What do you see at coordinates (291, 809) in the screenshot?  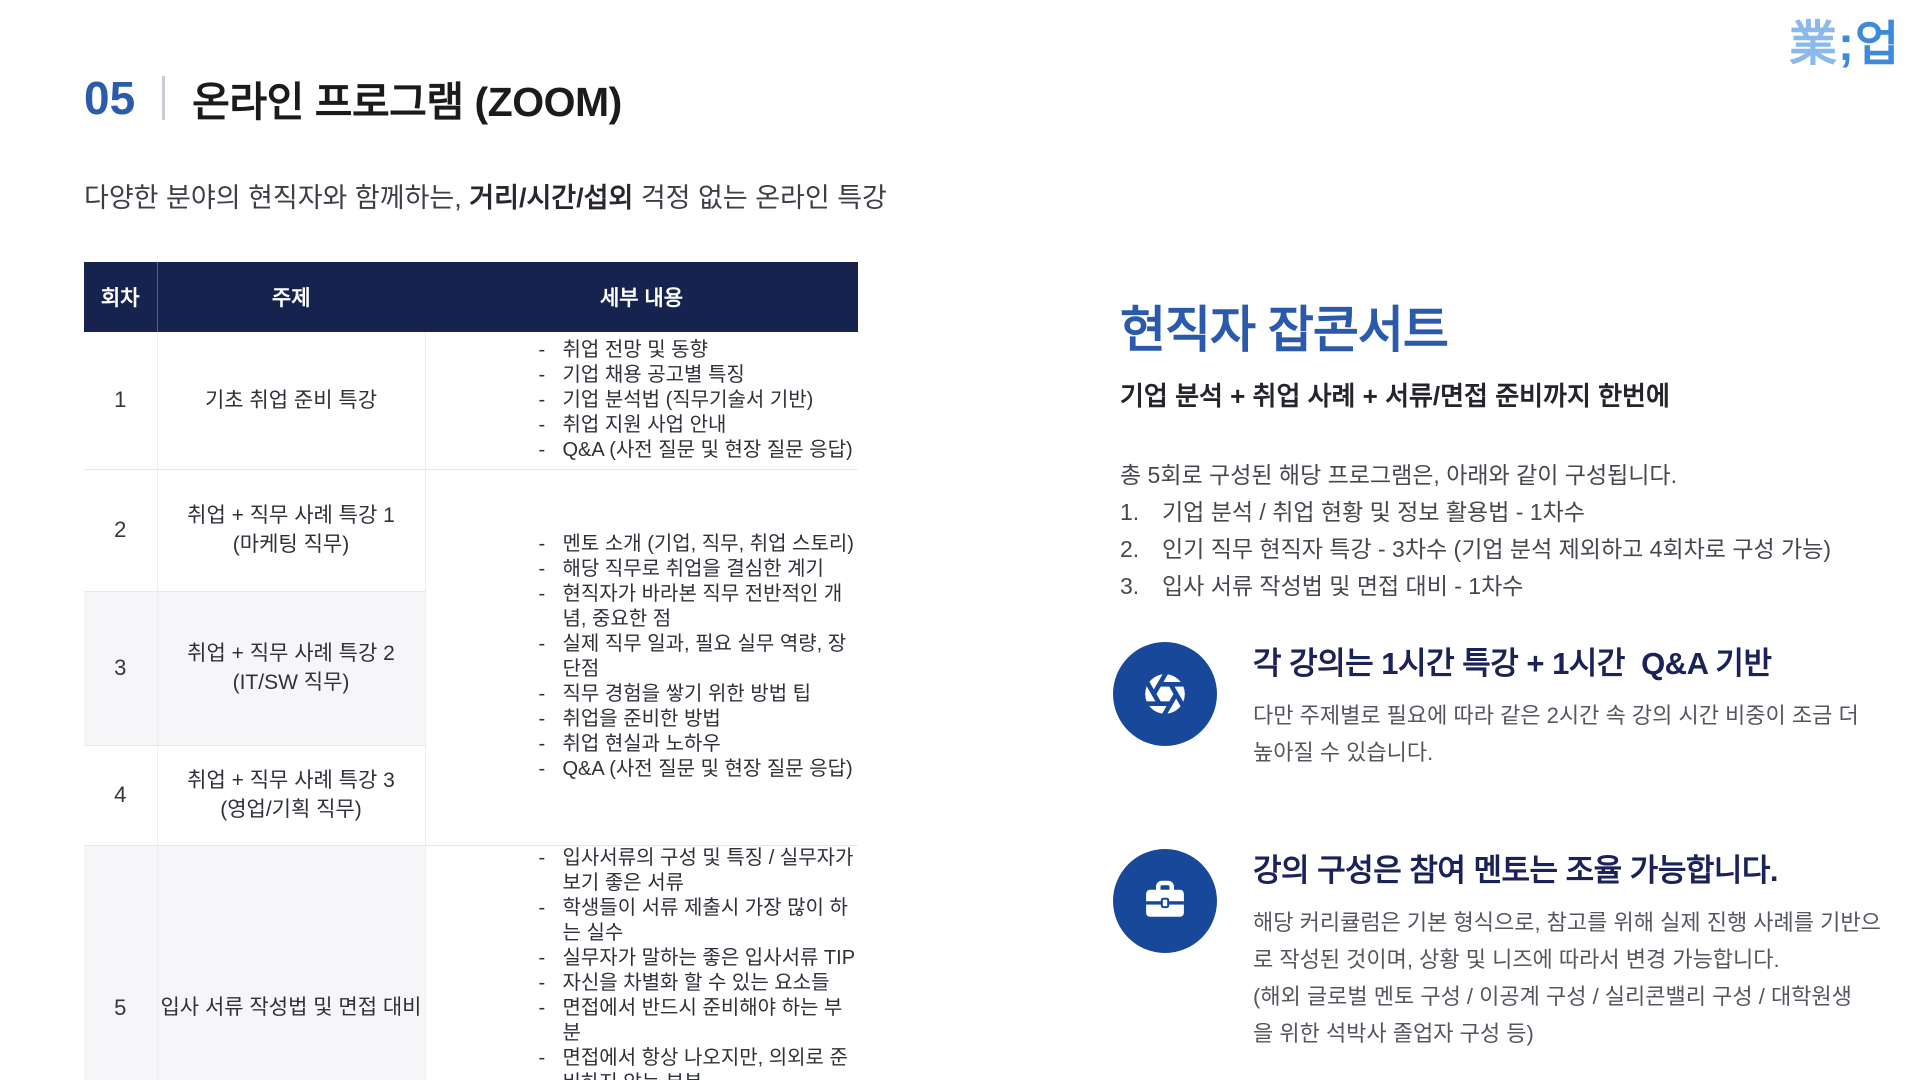 I see `topic-line-2: (영업/기획 직무)` at bounding box center [291, 809].